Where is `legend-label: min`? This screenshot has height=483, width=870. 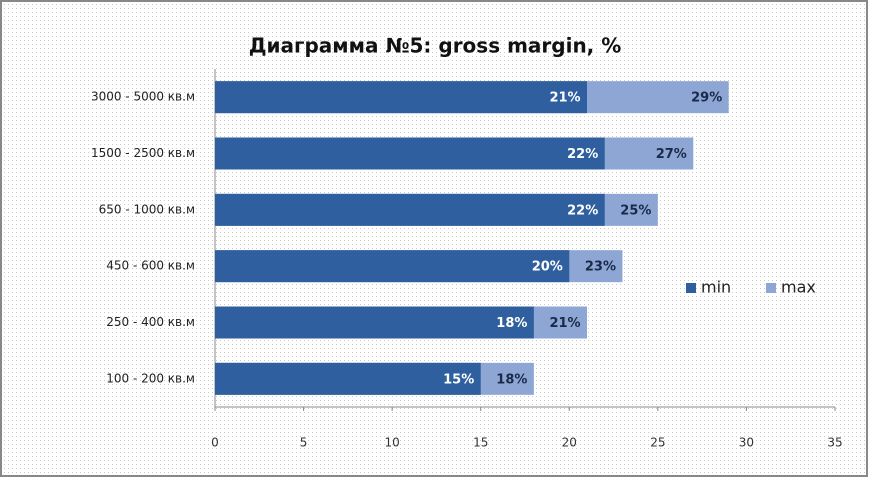
legend-label: min is located at coordinates (716, 287).